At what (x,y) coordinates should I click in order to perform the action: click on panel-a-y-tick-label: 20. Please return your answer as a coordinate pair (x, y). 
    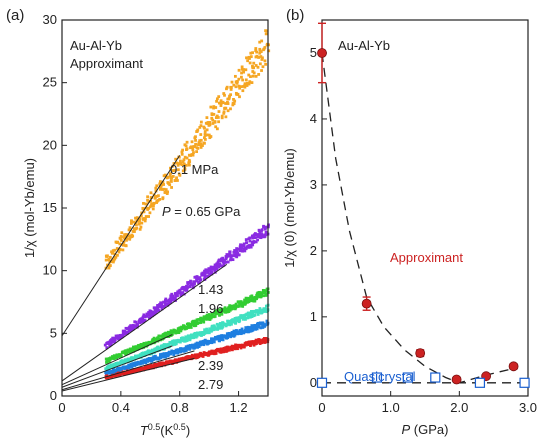
    Looking at the image, I should click on (50, 144).